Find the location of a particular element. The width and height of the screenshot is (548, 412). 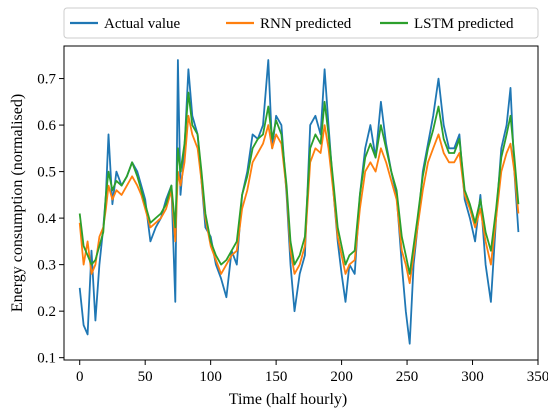

legend-label-1: RNN predicted is located at coordinates (306, 24).